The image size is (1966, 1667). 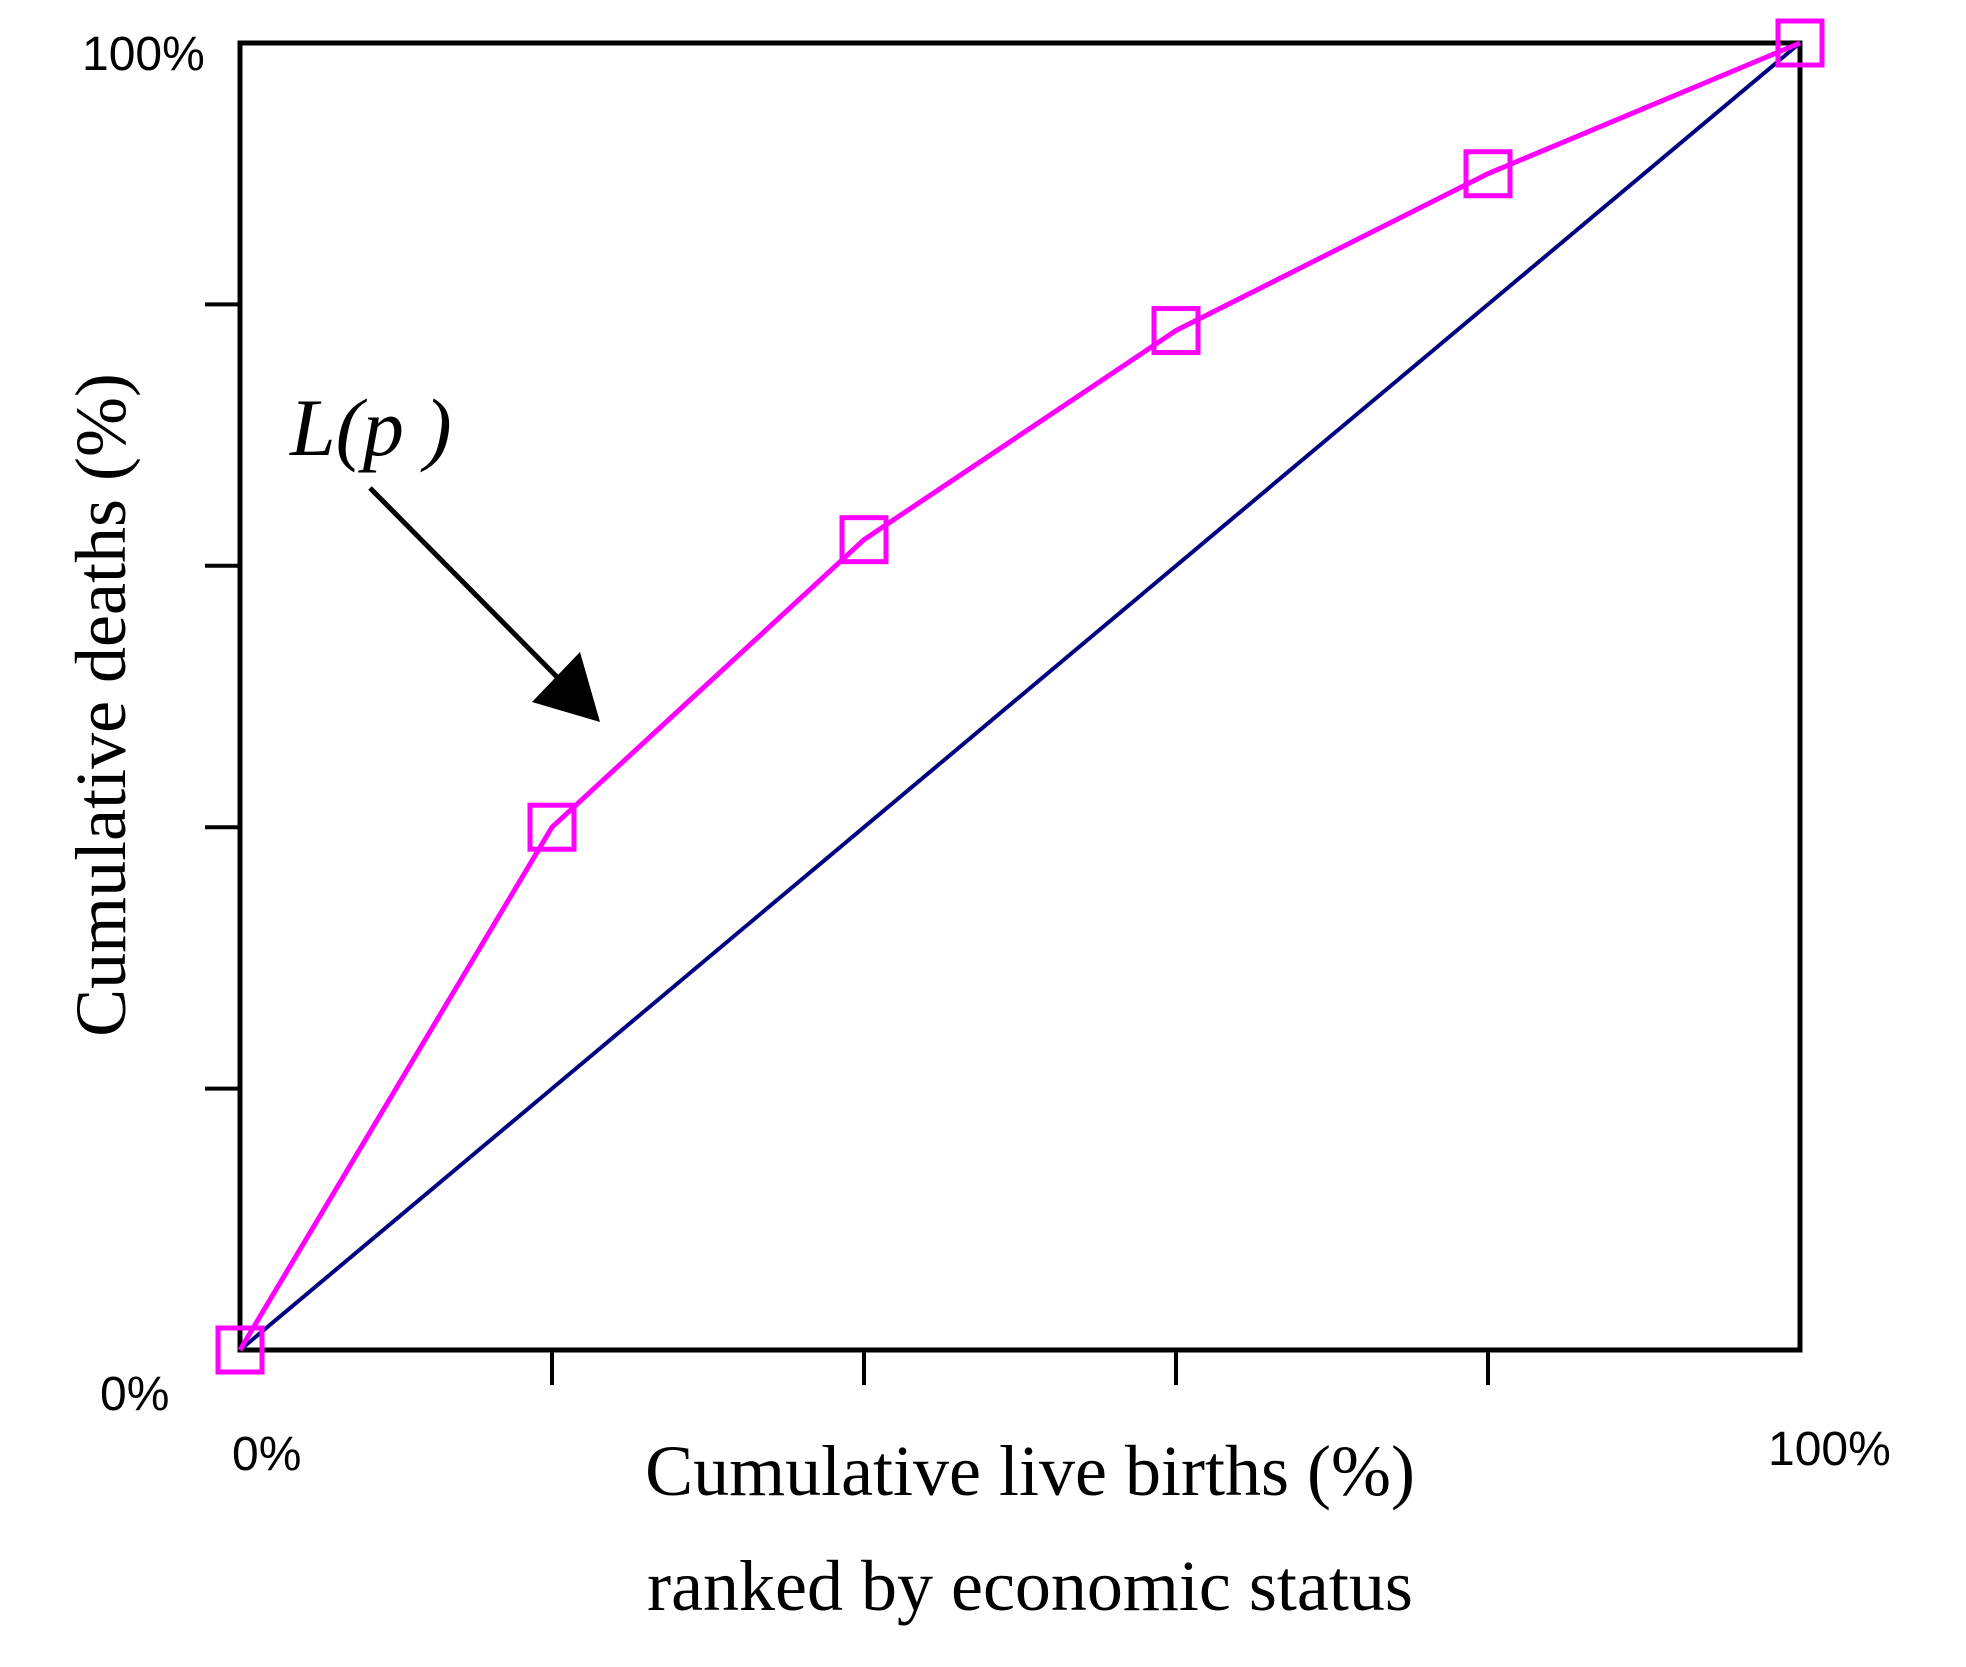 What do you see at coordinates (566, 687) in the screenshot?
I see `annotation-arrow-head` at bounding box center [566, 687].